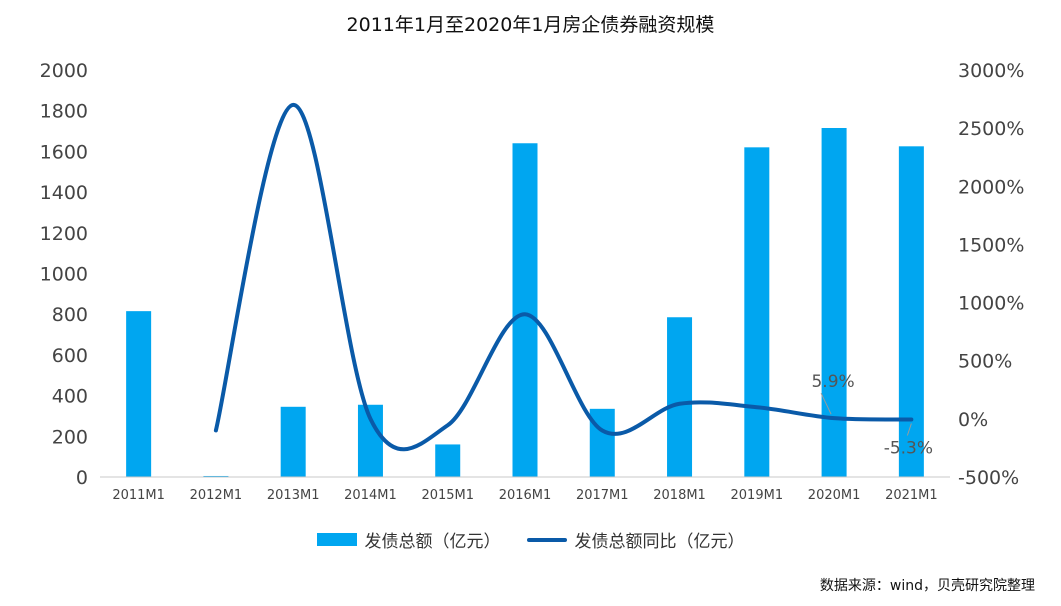  Describe the element at coordinates (911, 495) in the screenshot. I see `x-tick-label: 2021M1` at that location.